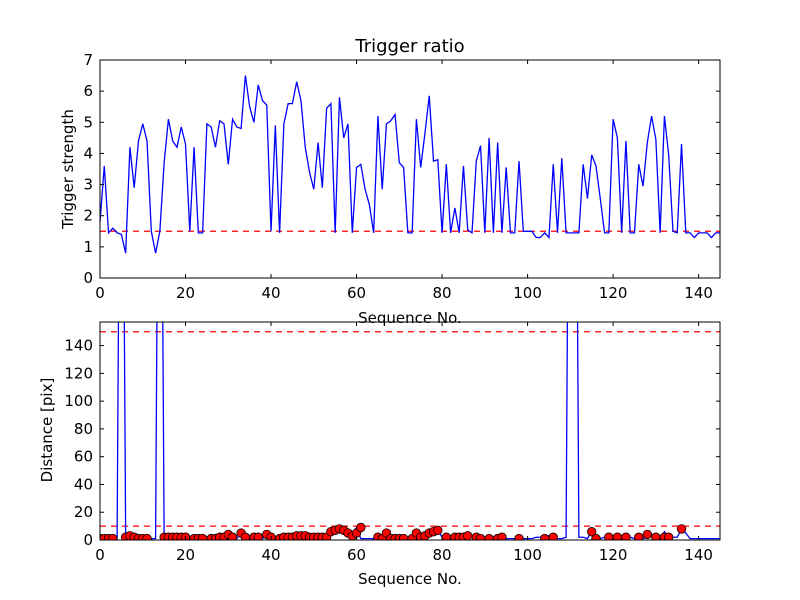 The width and height of the screenshot is (800, 600). Describe the element at coordinates (68, 169) in the screenshot. I see `y-axis-label: Trigger strength` at that location.